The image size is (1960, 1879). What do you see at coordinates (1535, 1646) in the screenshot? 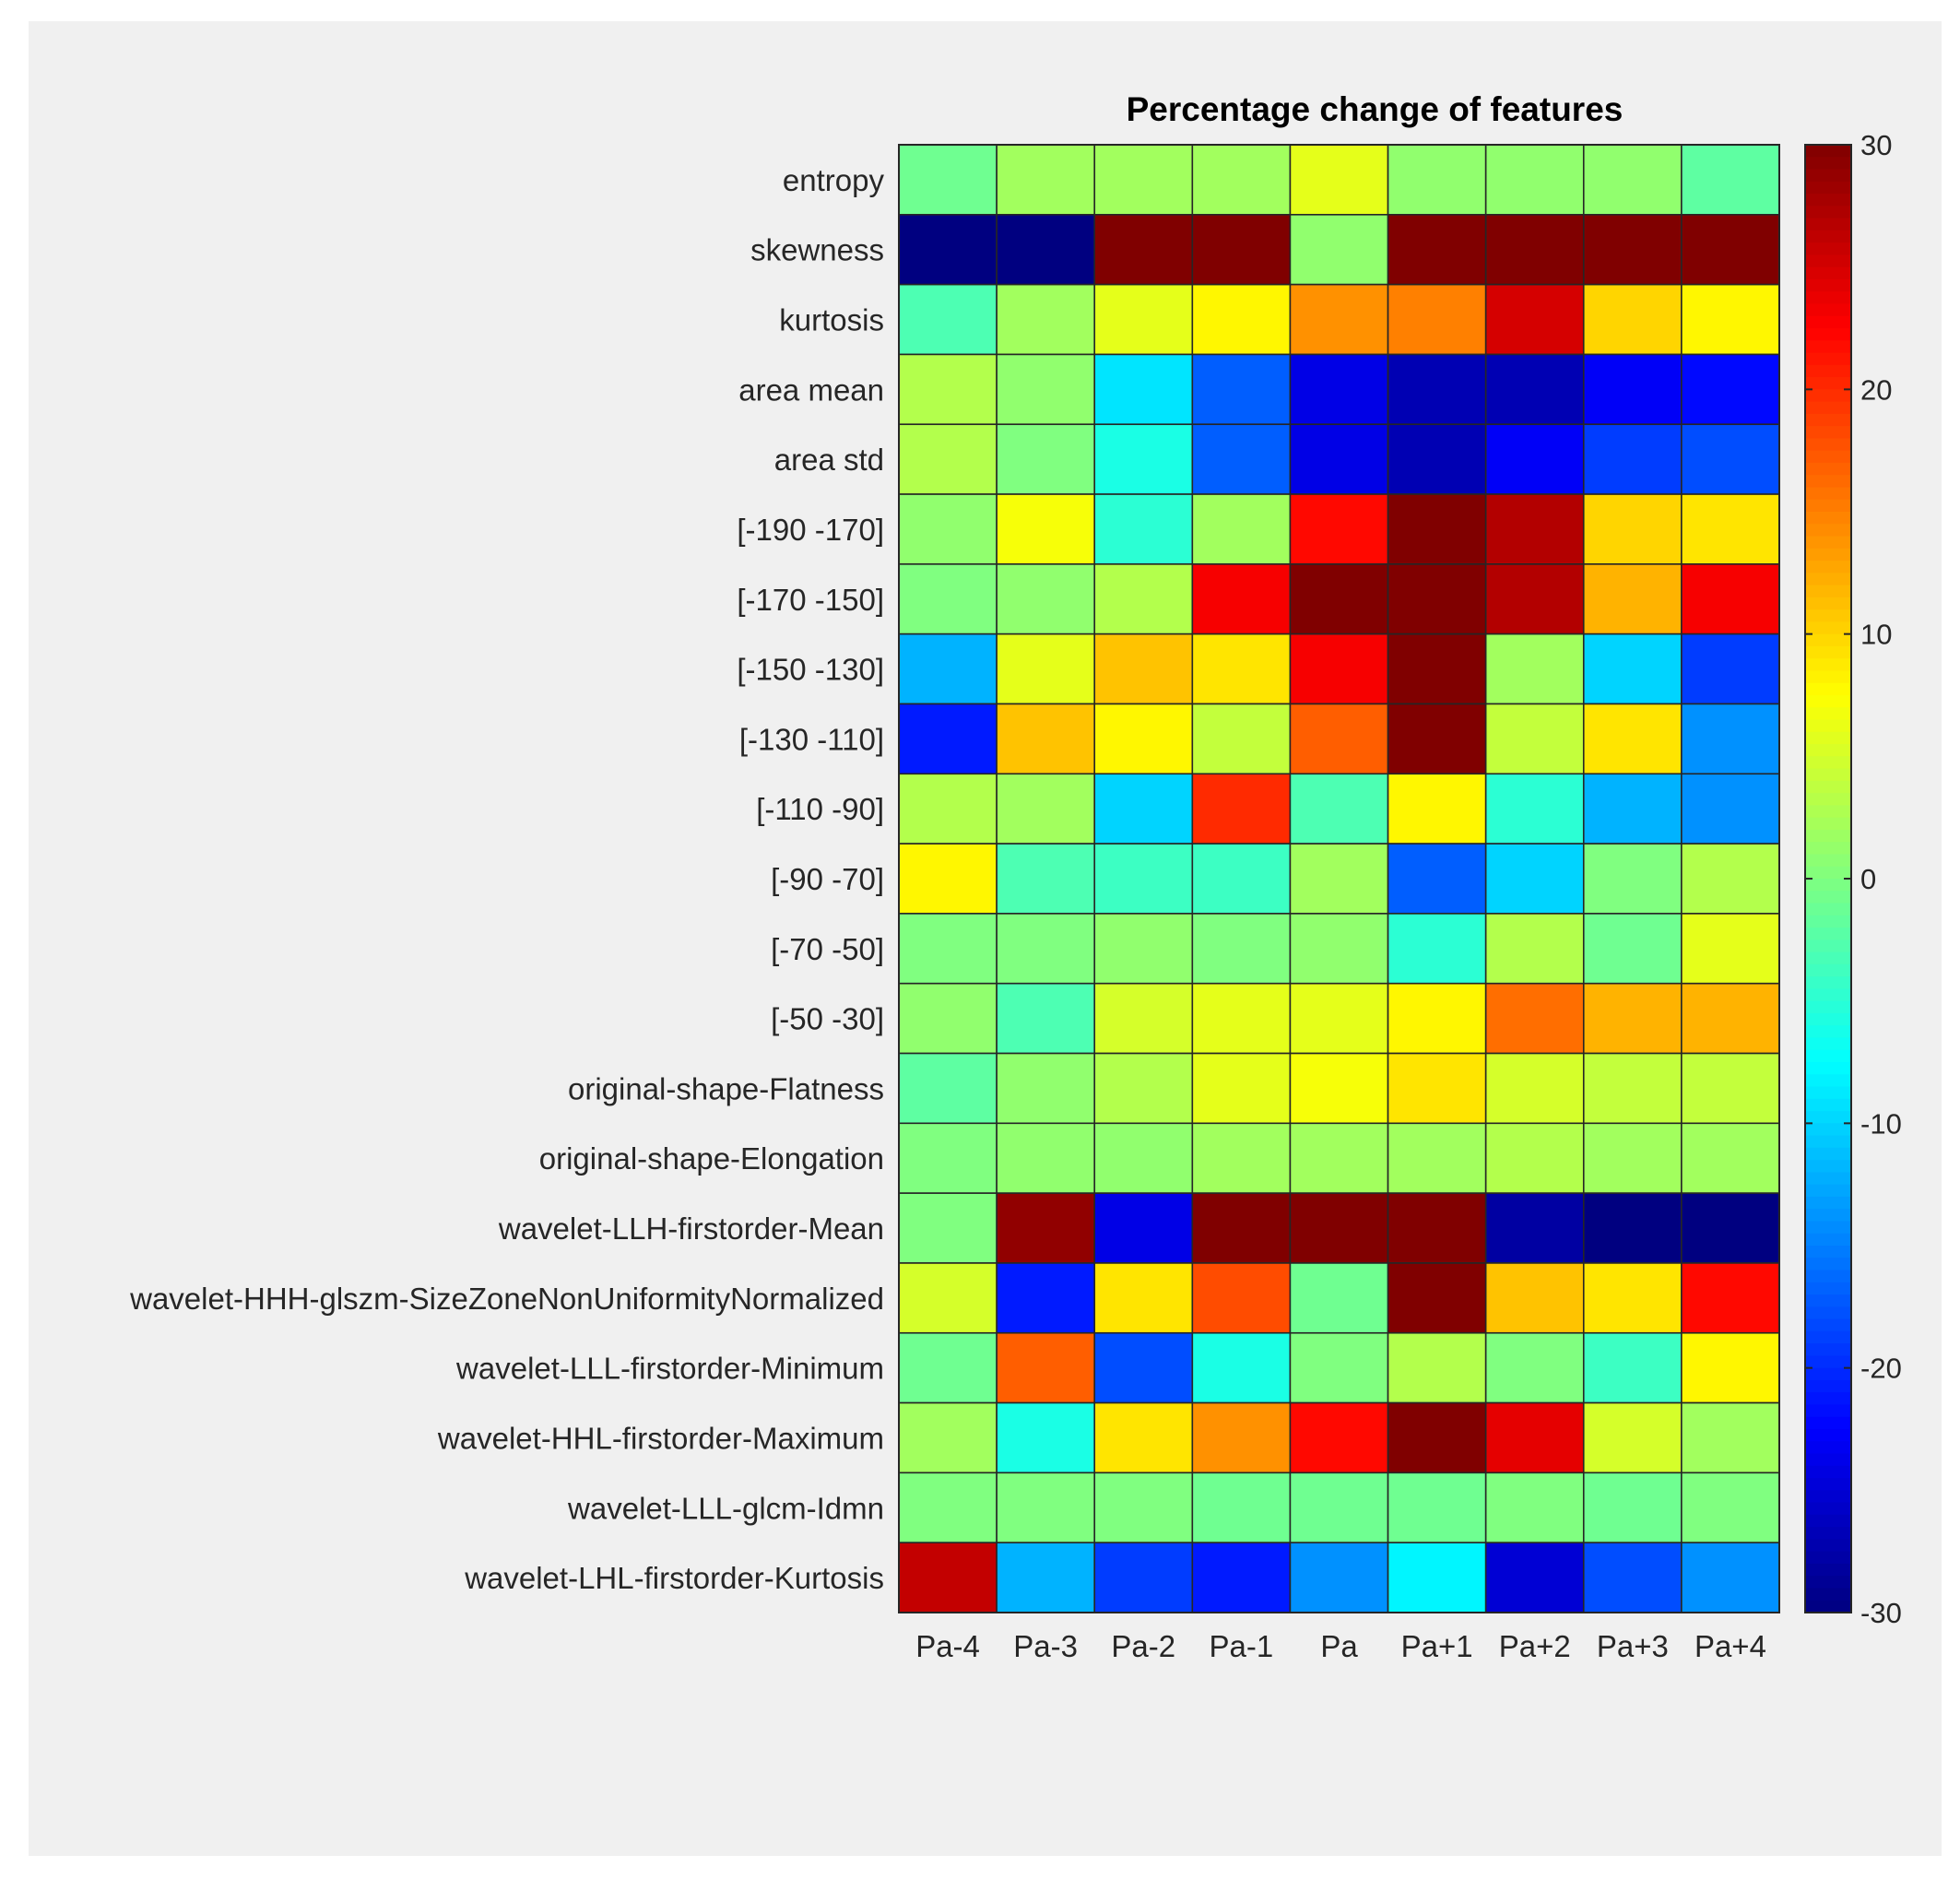
I see `column-label: Pa+2` at bounding box center [1535, 1646].